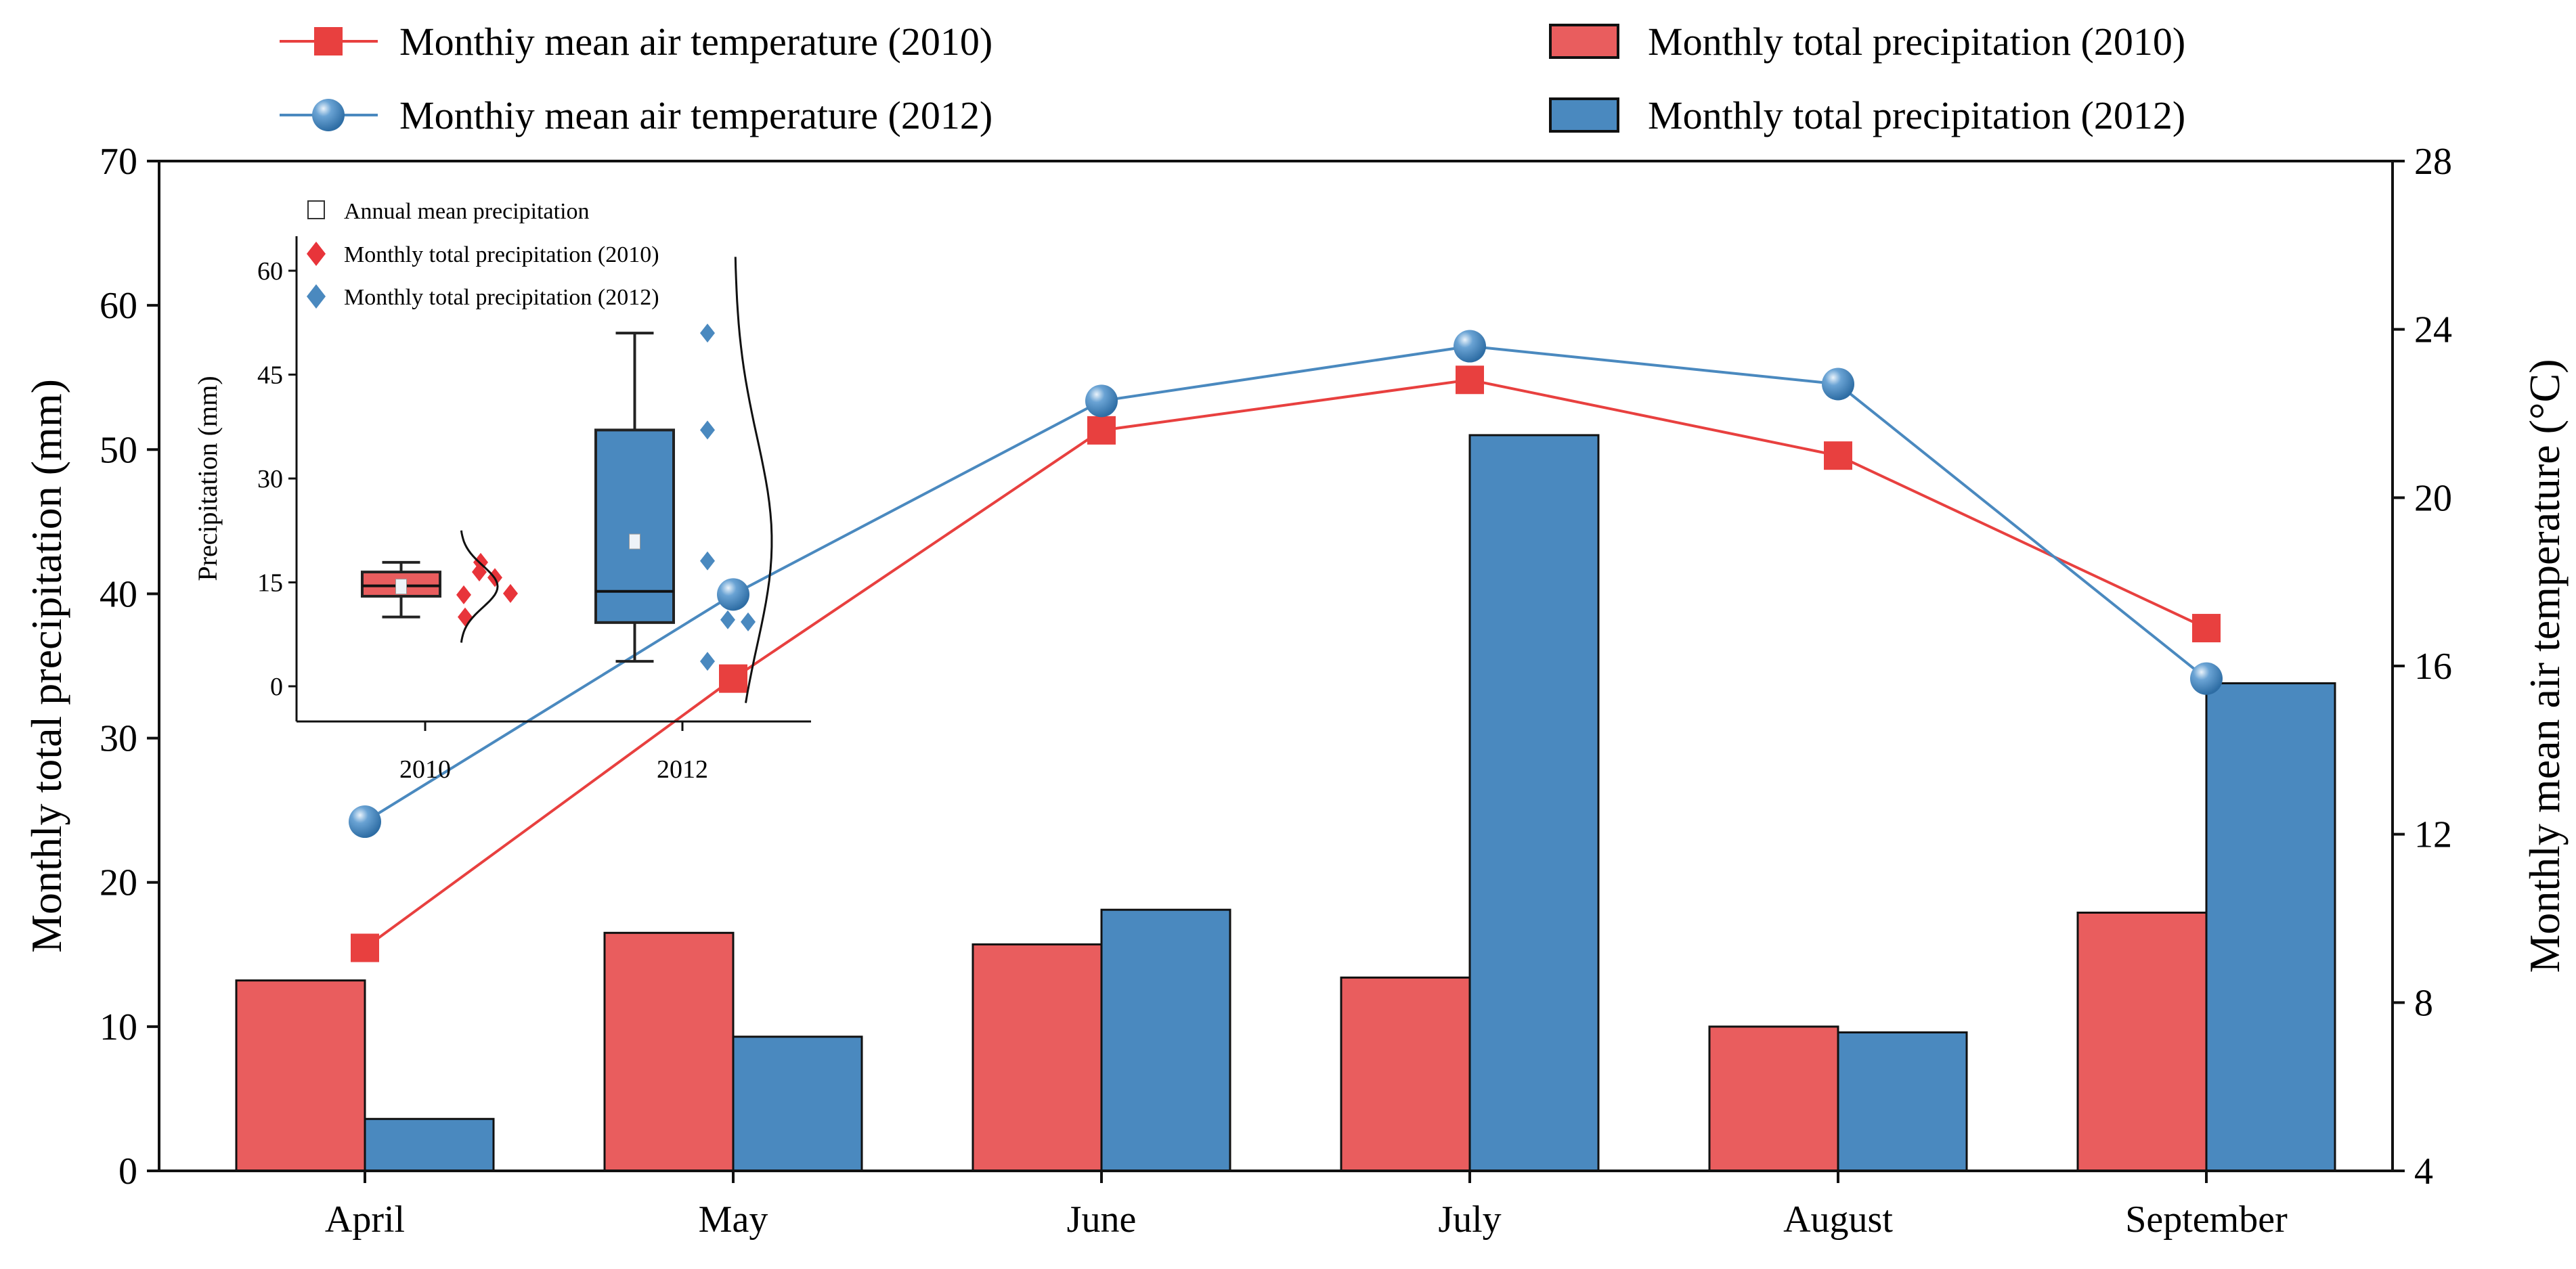 This screenshot has width=2576, height=1269. What do you see at coordinates (118, 594) in the screenshot?
I see `y-tick-label: 40` at bounding box center [118, 594].